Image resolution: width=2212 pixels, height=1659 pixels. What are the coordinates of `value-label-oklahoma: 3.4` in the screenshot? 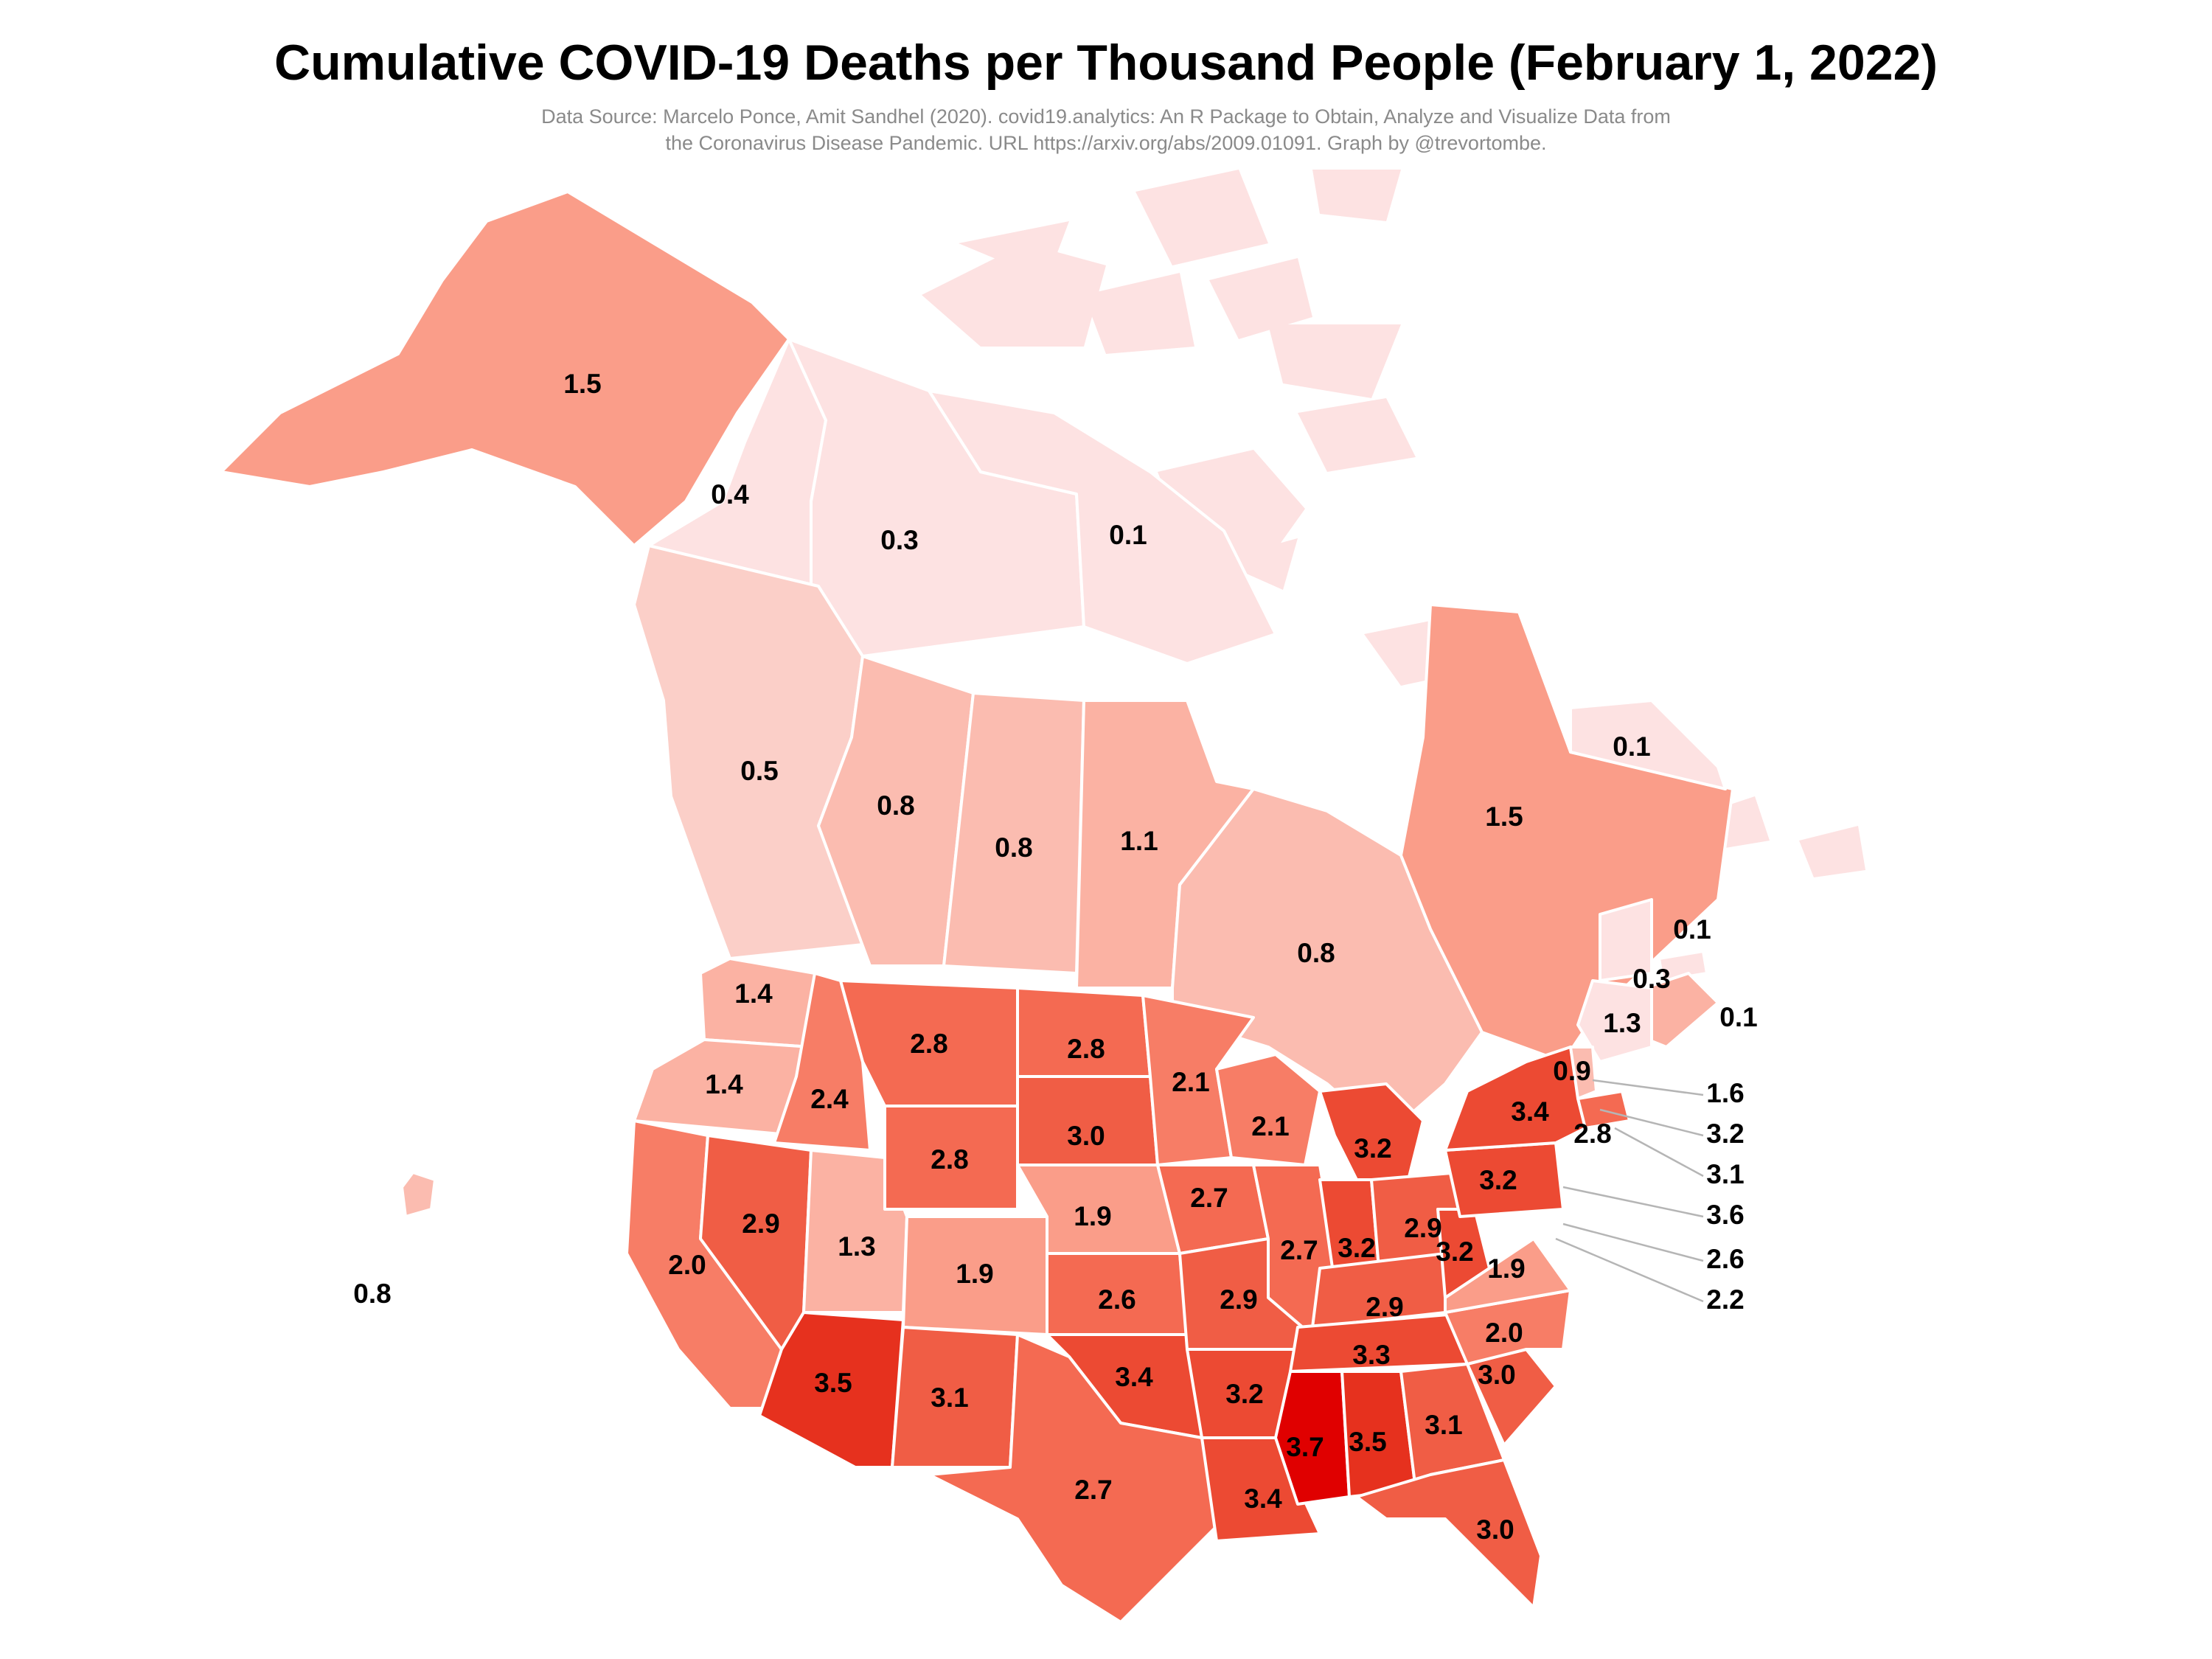 It's located at (1134, 1377).